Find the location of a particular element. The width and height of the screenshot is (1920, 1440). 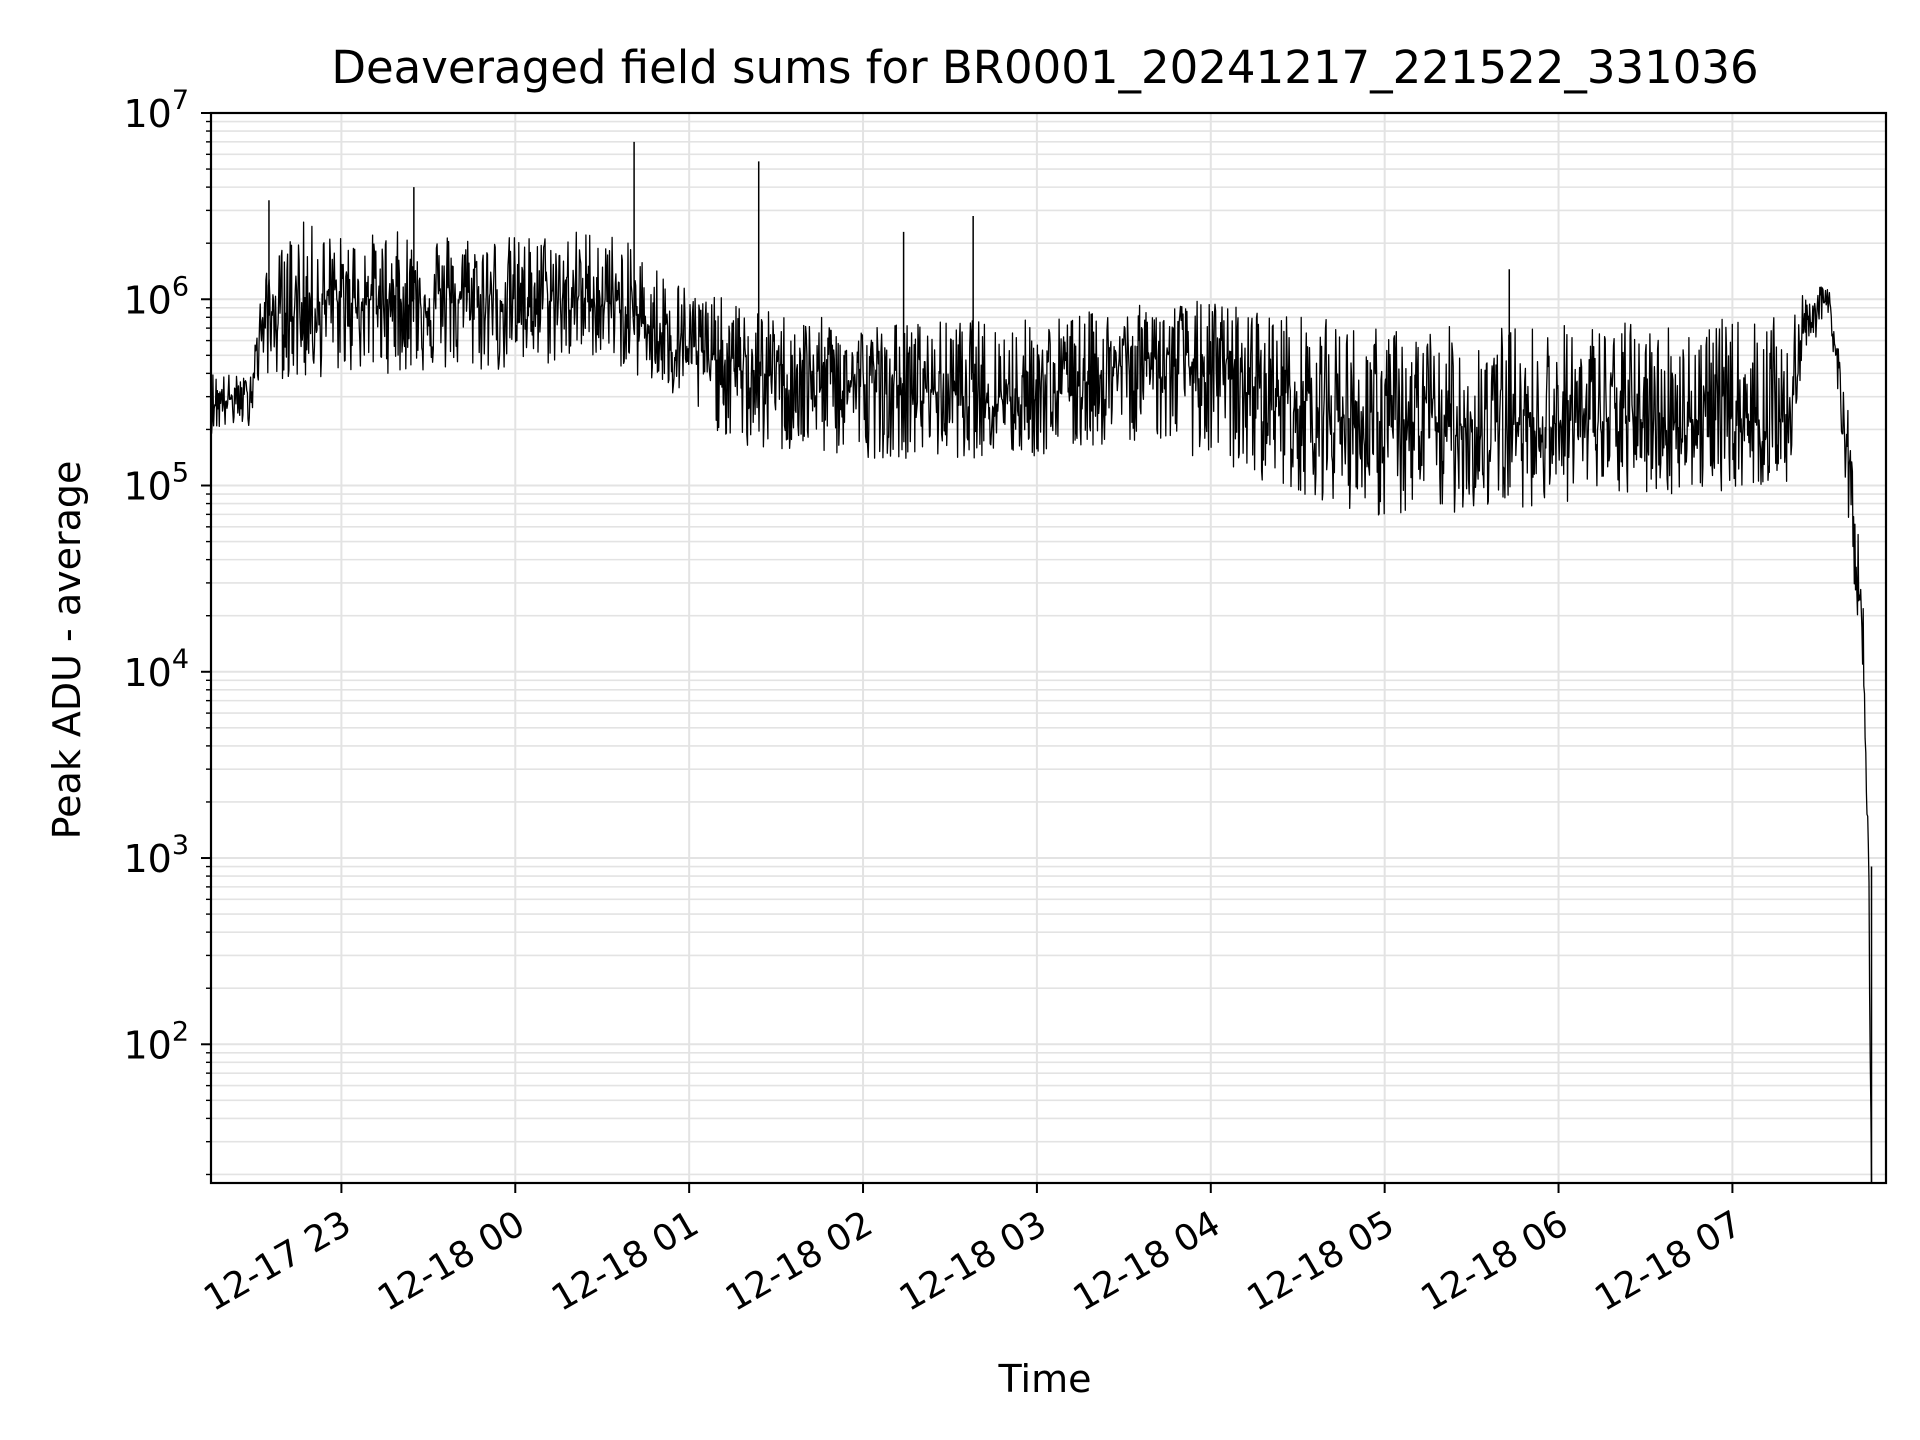

y-tick-label: 10⁵ is located at coordinates (156, 483).